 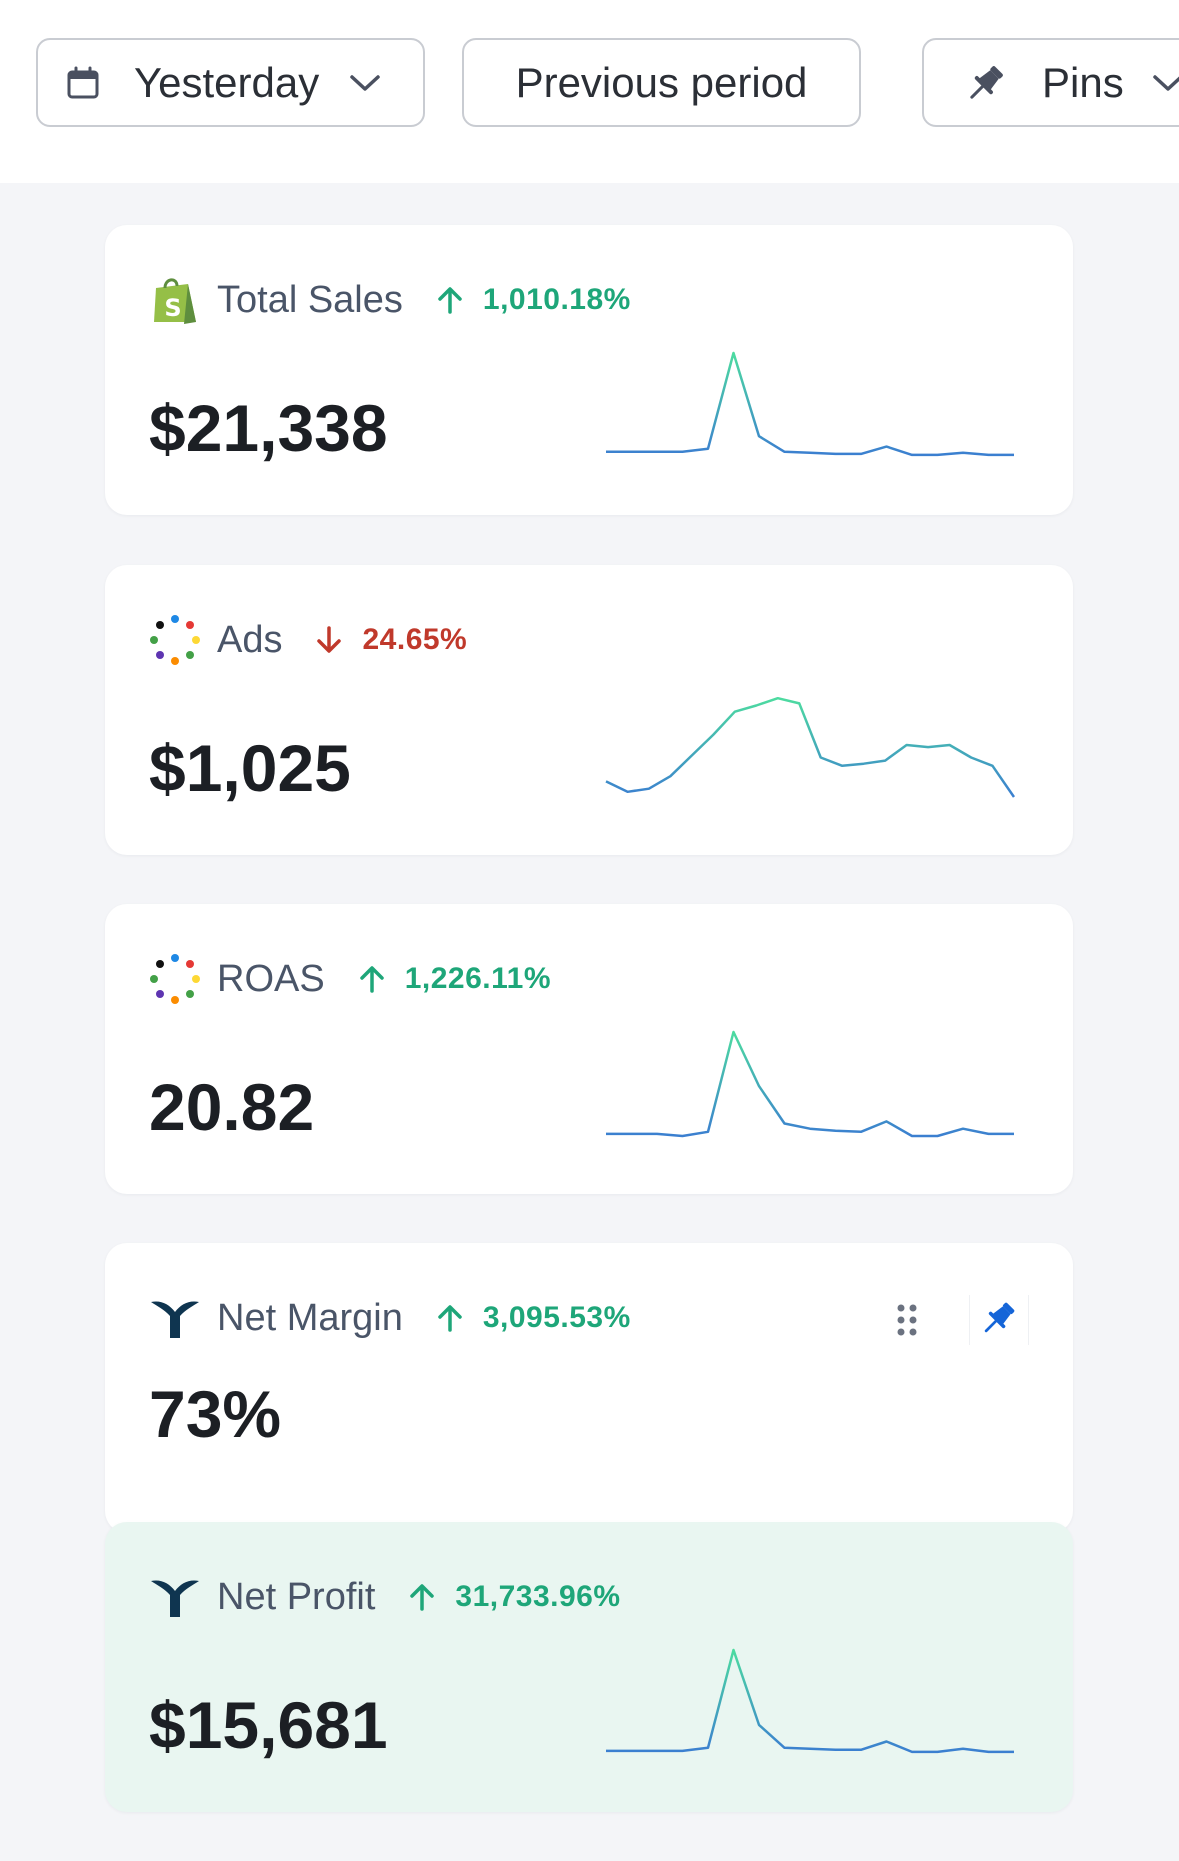 I want to click on metric-value: $1,025, so click(x=250, y=768).